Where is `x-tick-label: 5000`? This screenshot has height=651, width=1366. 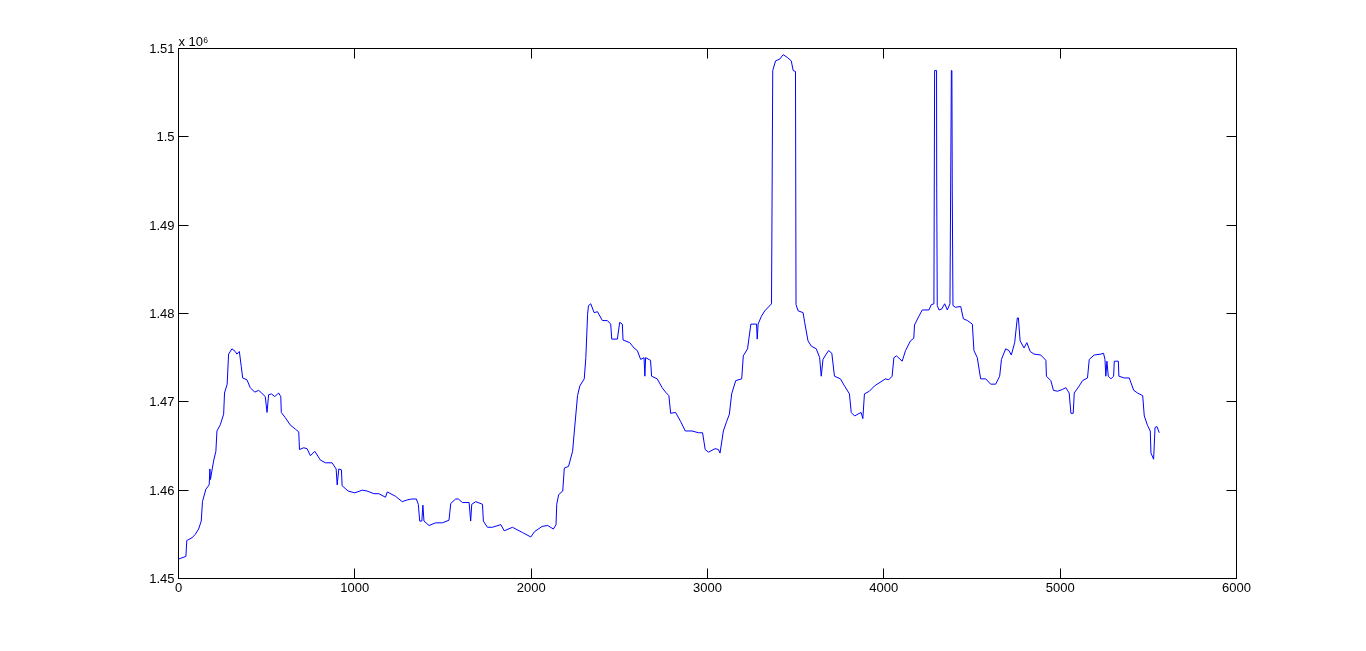 x-tick-label: 5000 is located at coordinates (1060, 587).